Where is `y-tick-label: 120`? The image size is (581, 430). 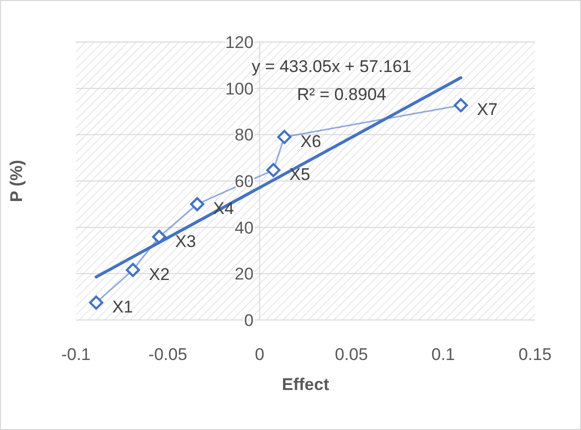
y-tick-label: 120 is located at coordinates (239, 42).